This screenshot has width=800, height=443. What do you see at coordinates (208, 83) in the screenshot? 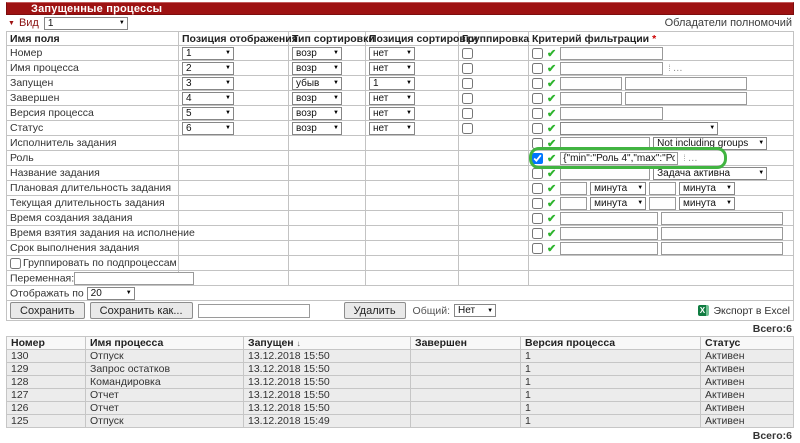
I see `display-pos-select: 3 ▼` at bounding box center [208, 83].